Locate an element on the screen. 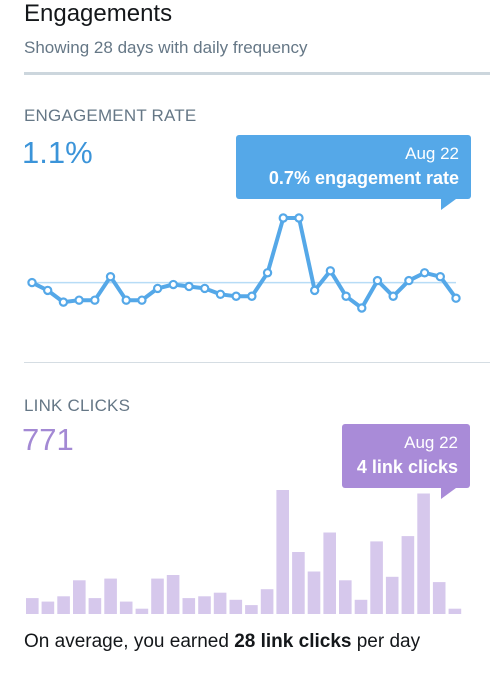  page-subtitle: Showing 28 days with daily frequency is located at coordinates (166, 47).